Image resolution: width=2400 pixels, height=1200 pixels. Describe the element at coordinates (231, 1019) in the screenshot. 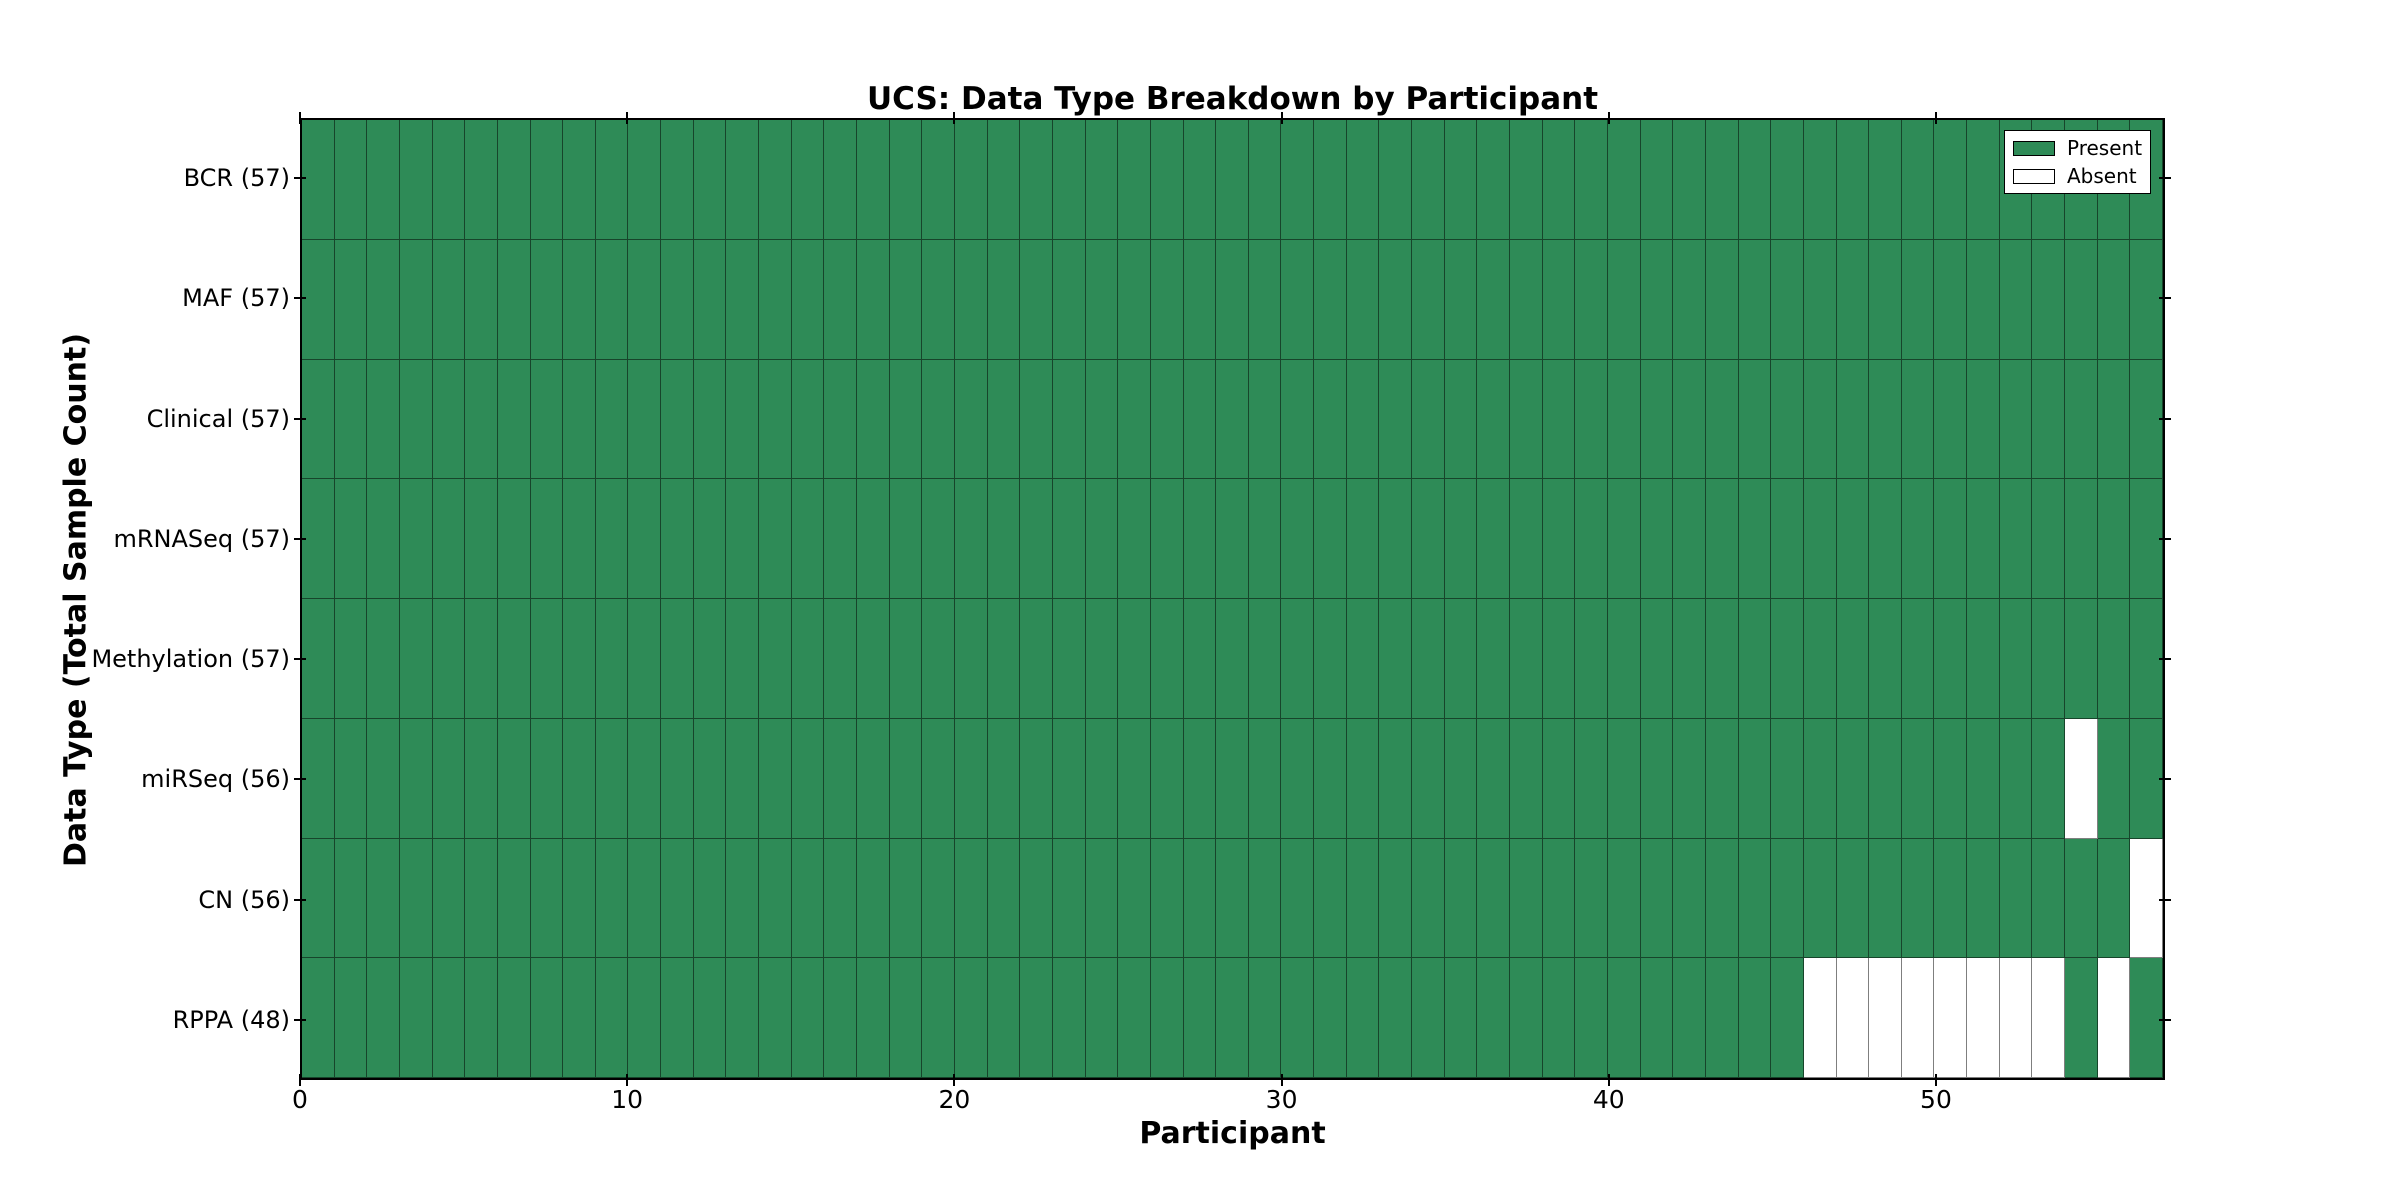

I see `y-tick-label-RPPA: RPPA (48)` at that location.